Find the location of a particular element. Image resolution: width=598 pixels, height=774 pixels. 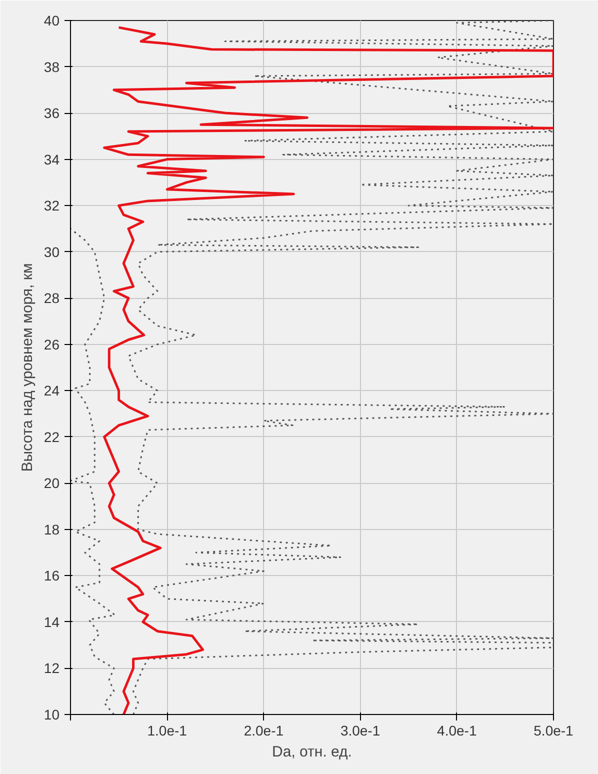

y-tick-label: 36 is located at coordinates (52, 113).